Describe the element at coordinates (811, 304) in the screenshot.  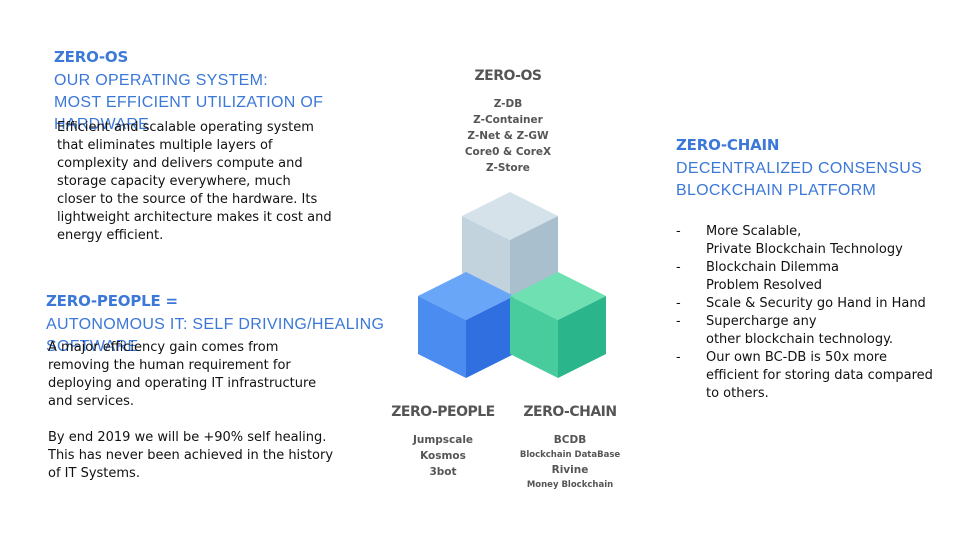
I see `bullet-item: Scale & Security go Hand in Hand` at that location.